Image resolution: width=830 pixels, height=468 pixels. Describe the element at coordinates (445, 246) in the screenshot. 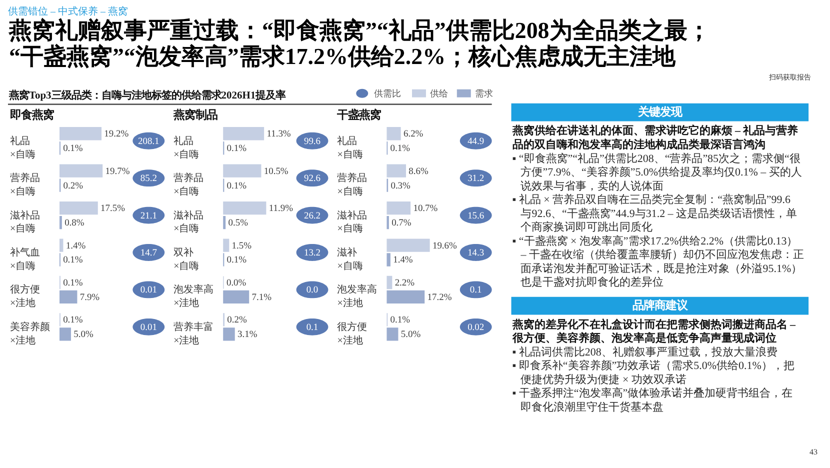

I see `data-label: 19.6%` at that location.